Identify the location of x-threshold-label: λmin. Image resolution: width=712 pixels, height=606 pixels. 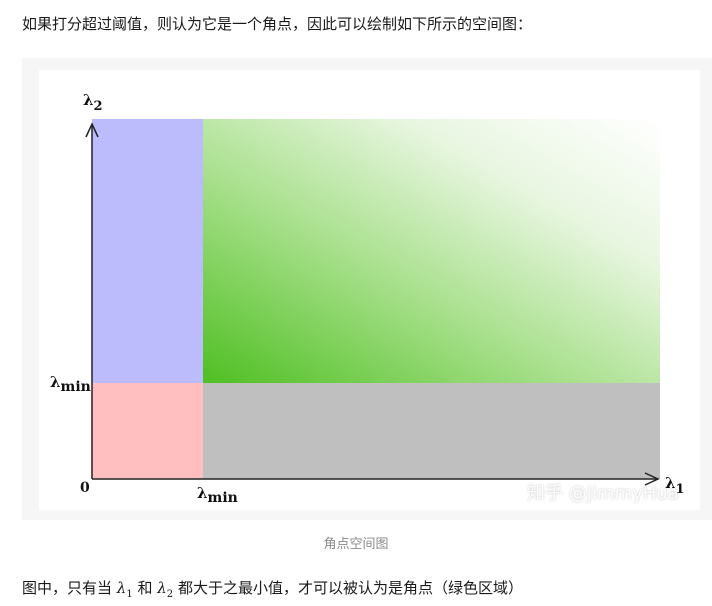
(217, 495).